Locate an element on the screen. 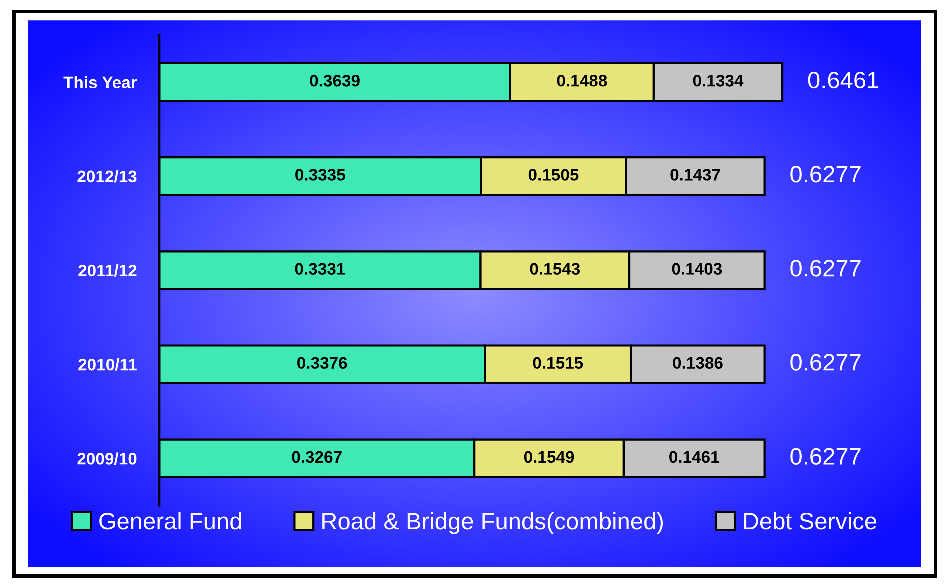  data-label: 0.1386 is located at coordinates (698, 363).